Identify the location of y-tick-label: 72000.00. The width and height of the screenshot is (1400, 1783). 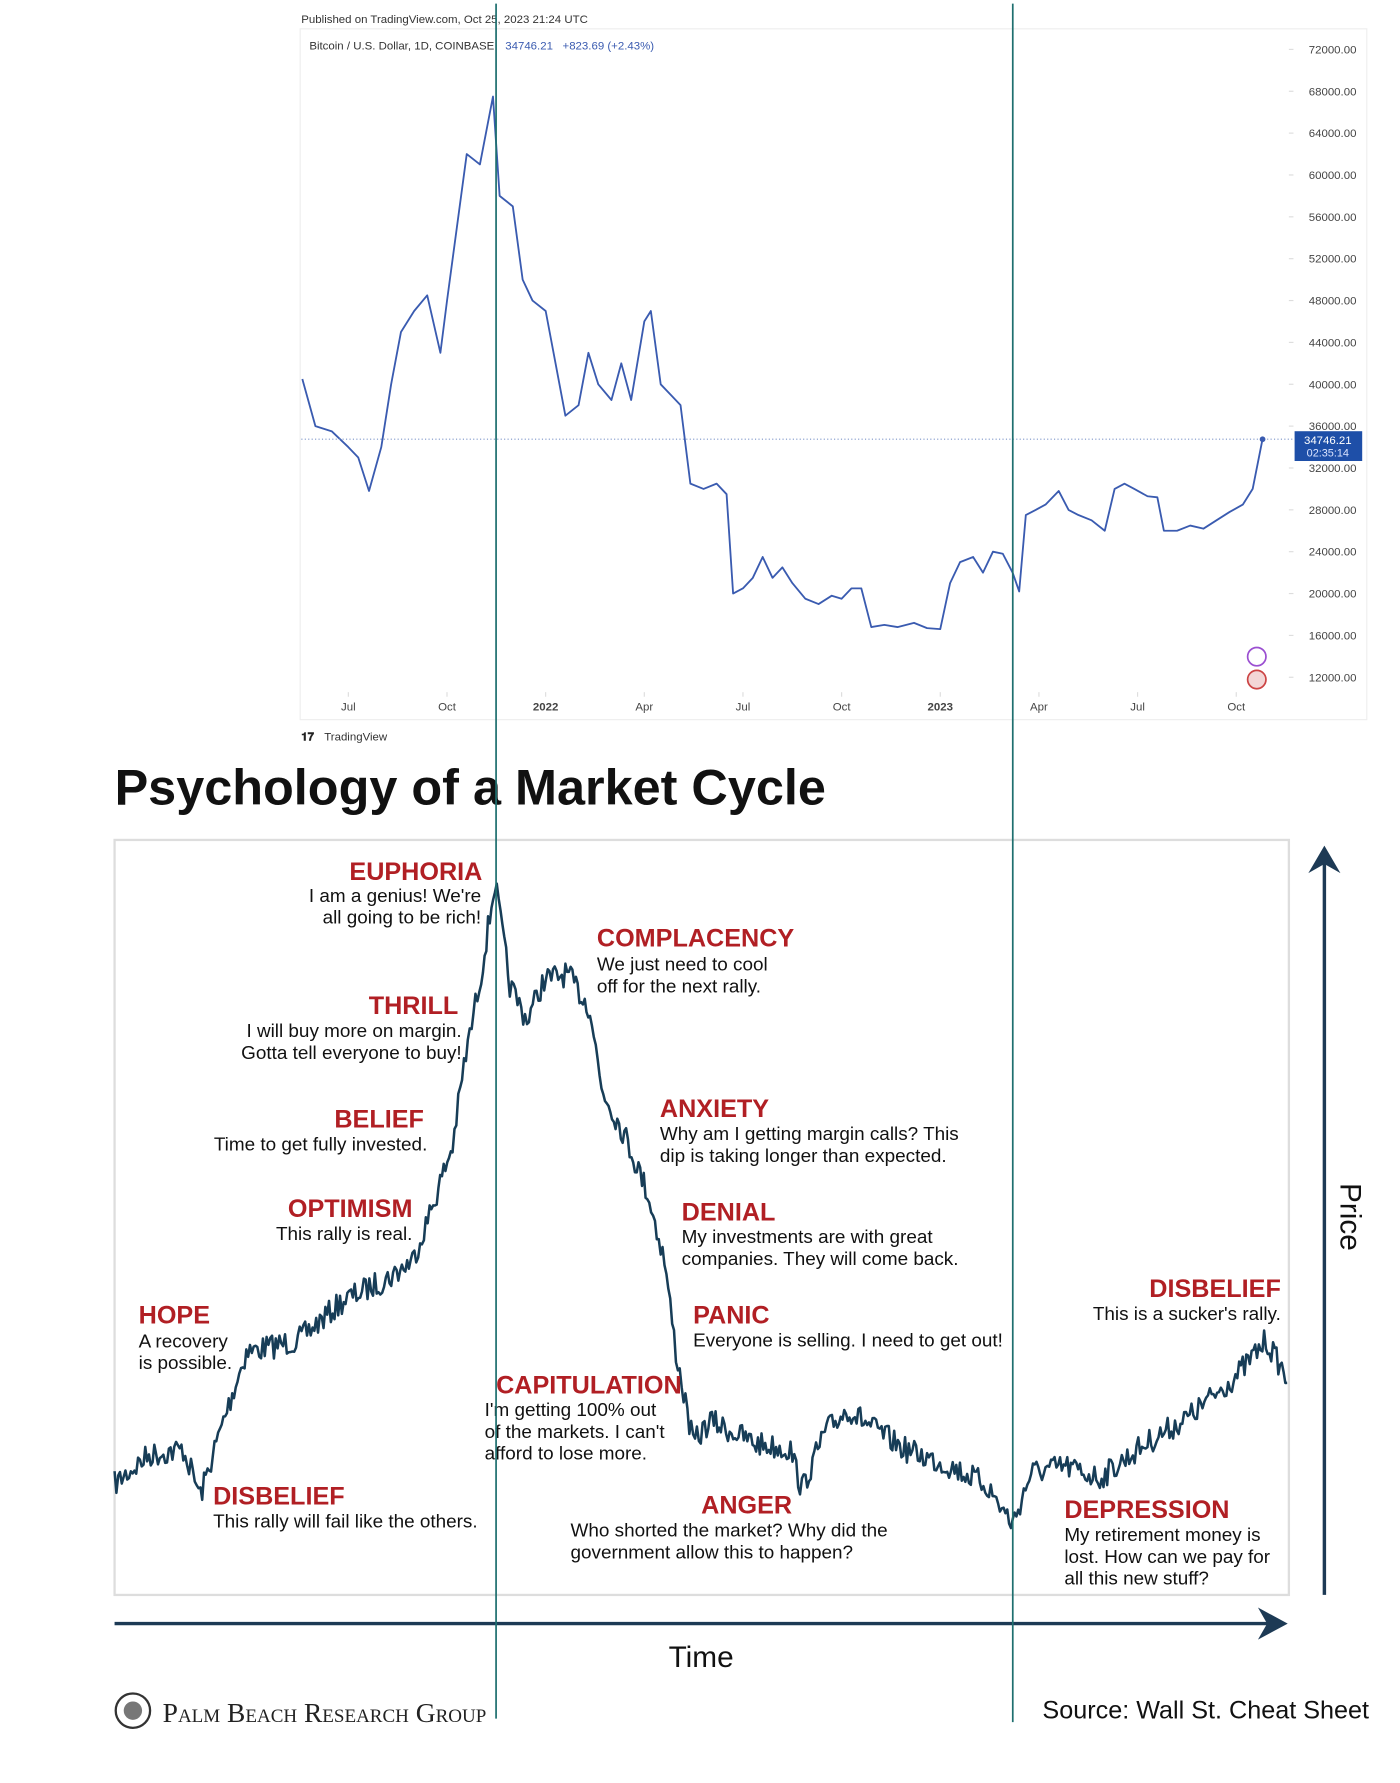
(1333, 50).